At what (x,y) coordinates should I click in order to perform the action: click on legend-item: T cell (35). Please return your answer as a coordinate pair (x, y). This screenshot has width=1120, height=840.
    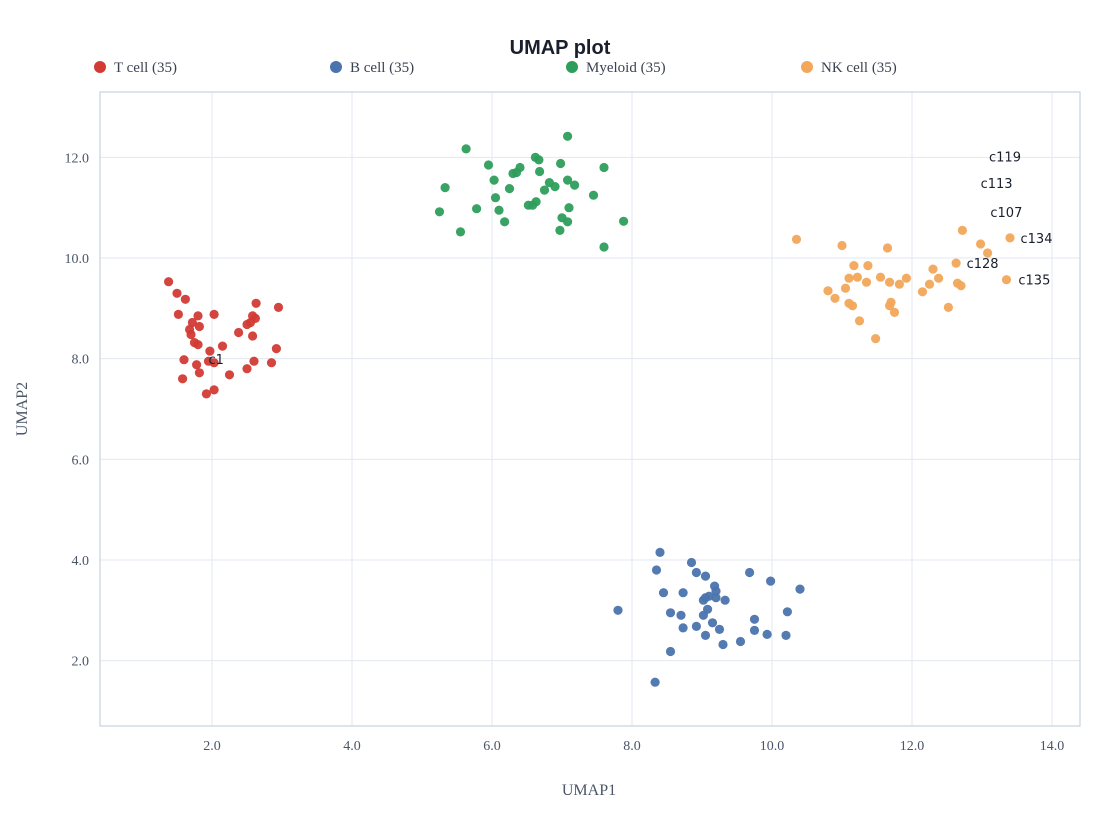
    Looking at the image, I should click on (135, 68).